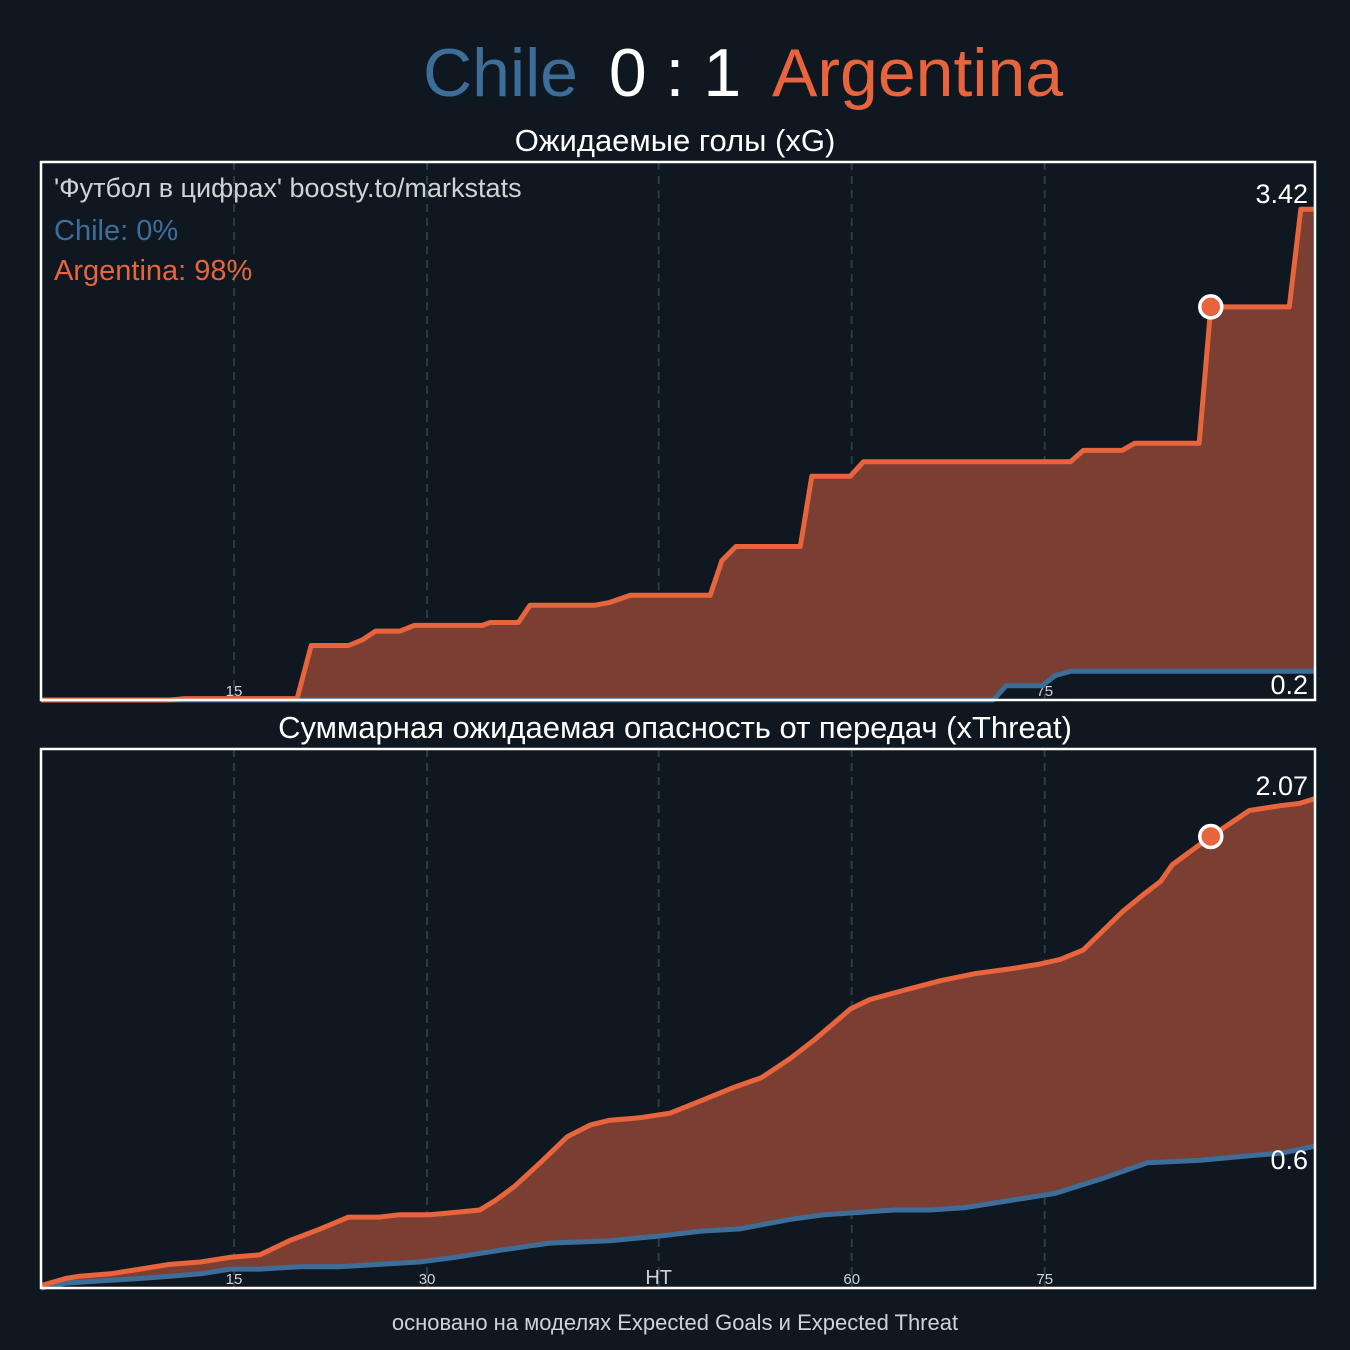 Image resolution: width=1350 pixels, height=1350 pixels. Describe the element at coordinates (851, 1279) in the screenshot. I see `x-tick-label: 60` at that location.